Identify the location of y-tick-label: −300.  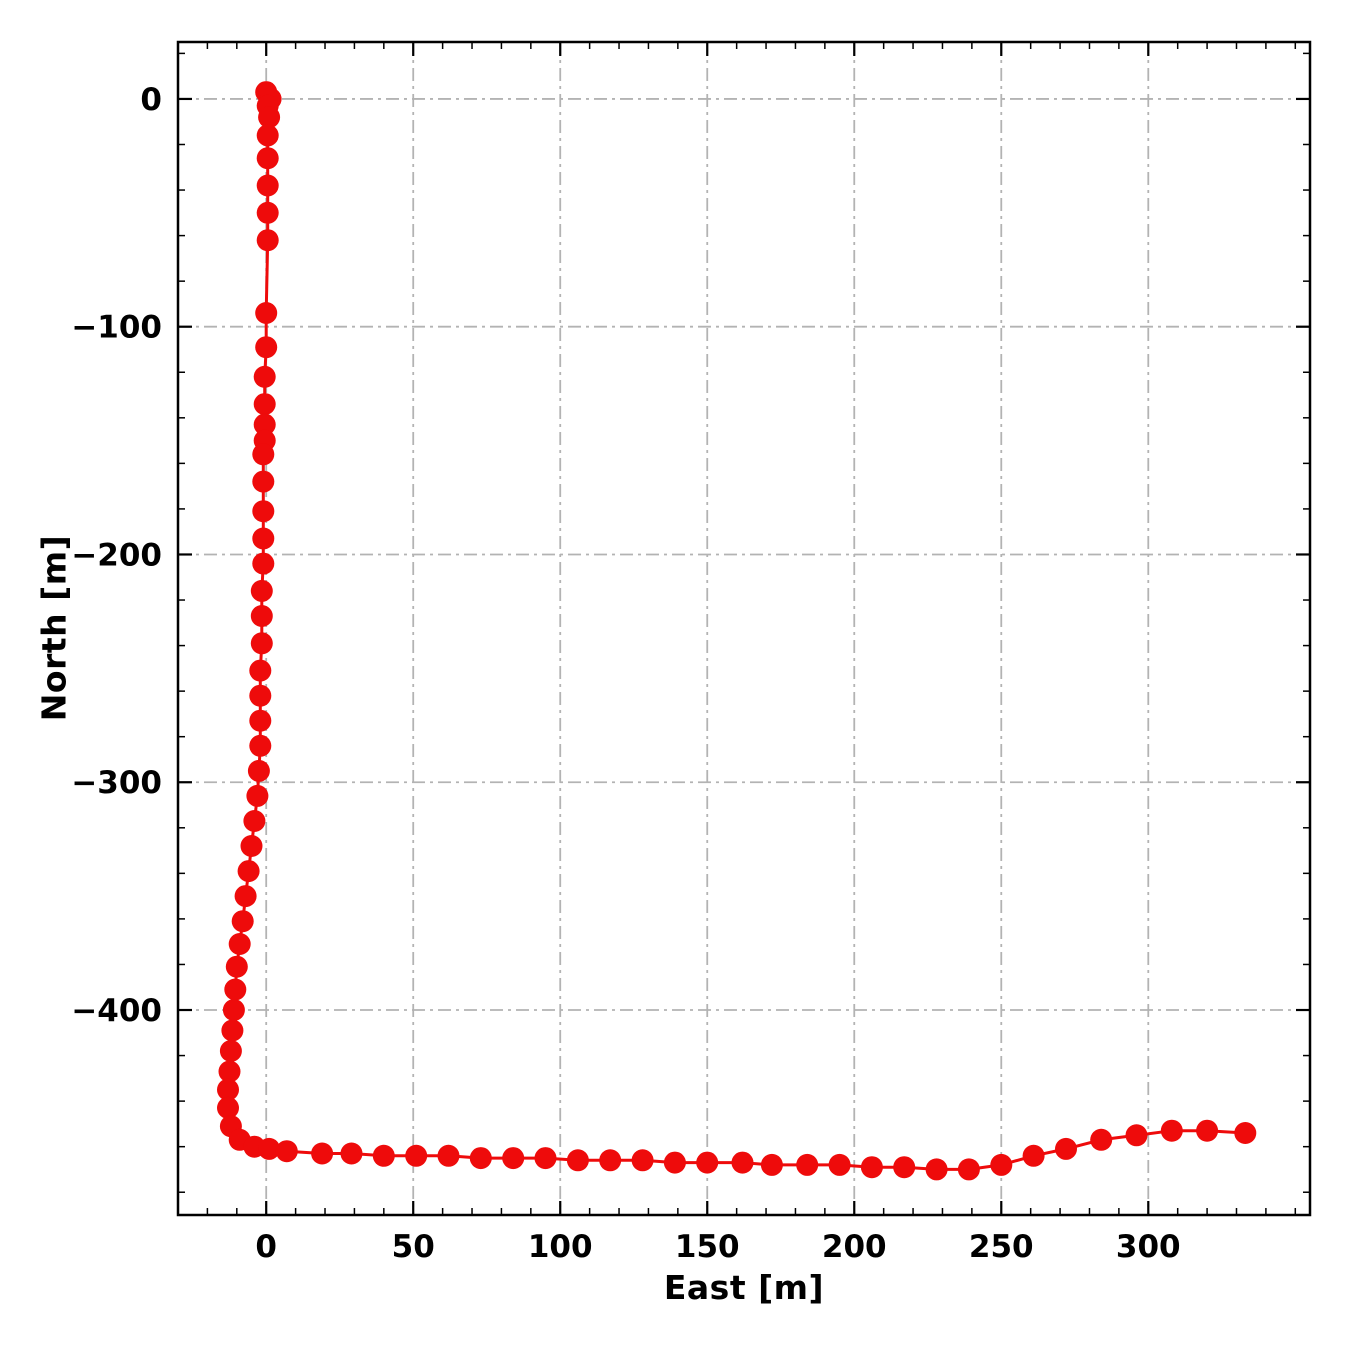
(116, 783).